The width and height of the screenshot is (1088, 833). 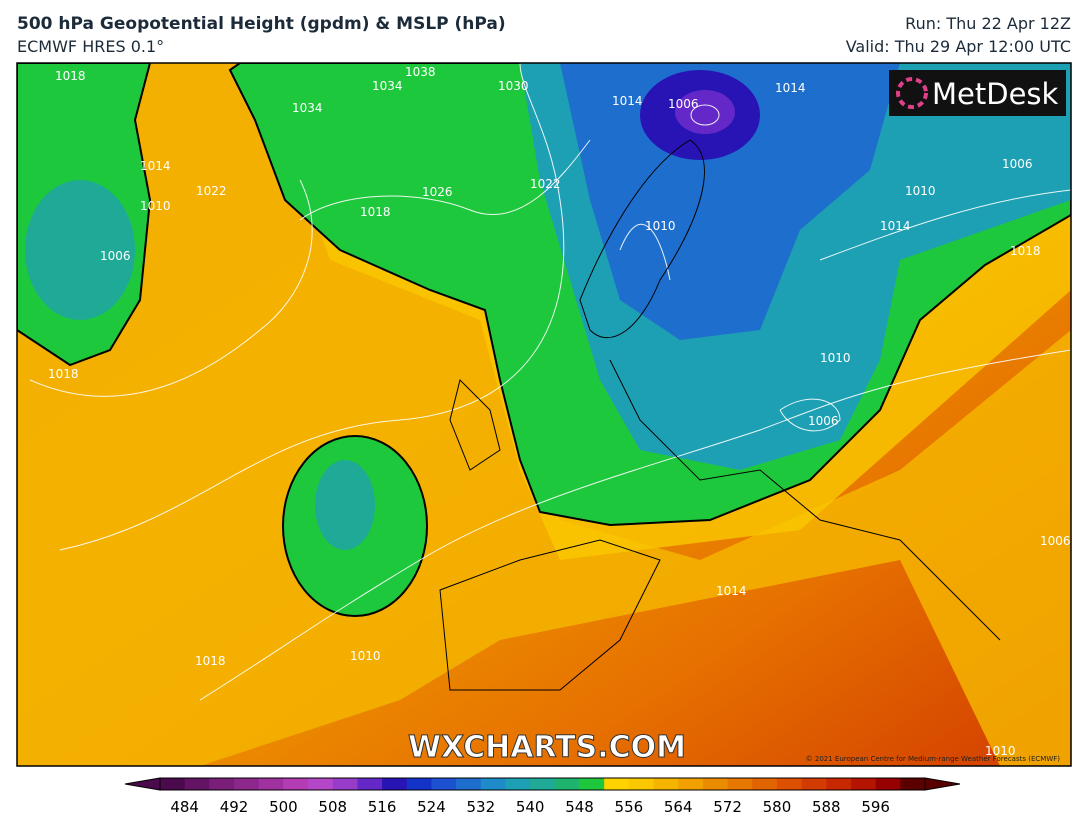 What do you see at coordinates (142, 784) in the screenshot?
I see `colorbar-extend-low` at bounding box center [142, 784].